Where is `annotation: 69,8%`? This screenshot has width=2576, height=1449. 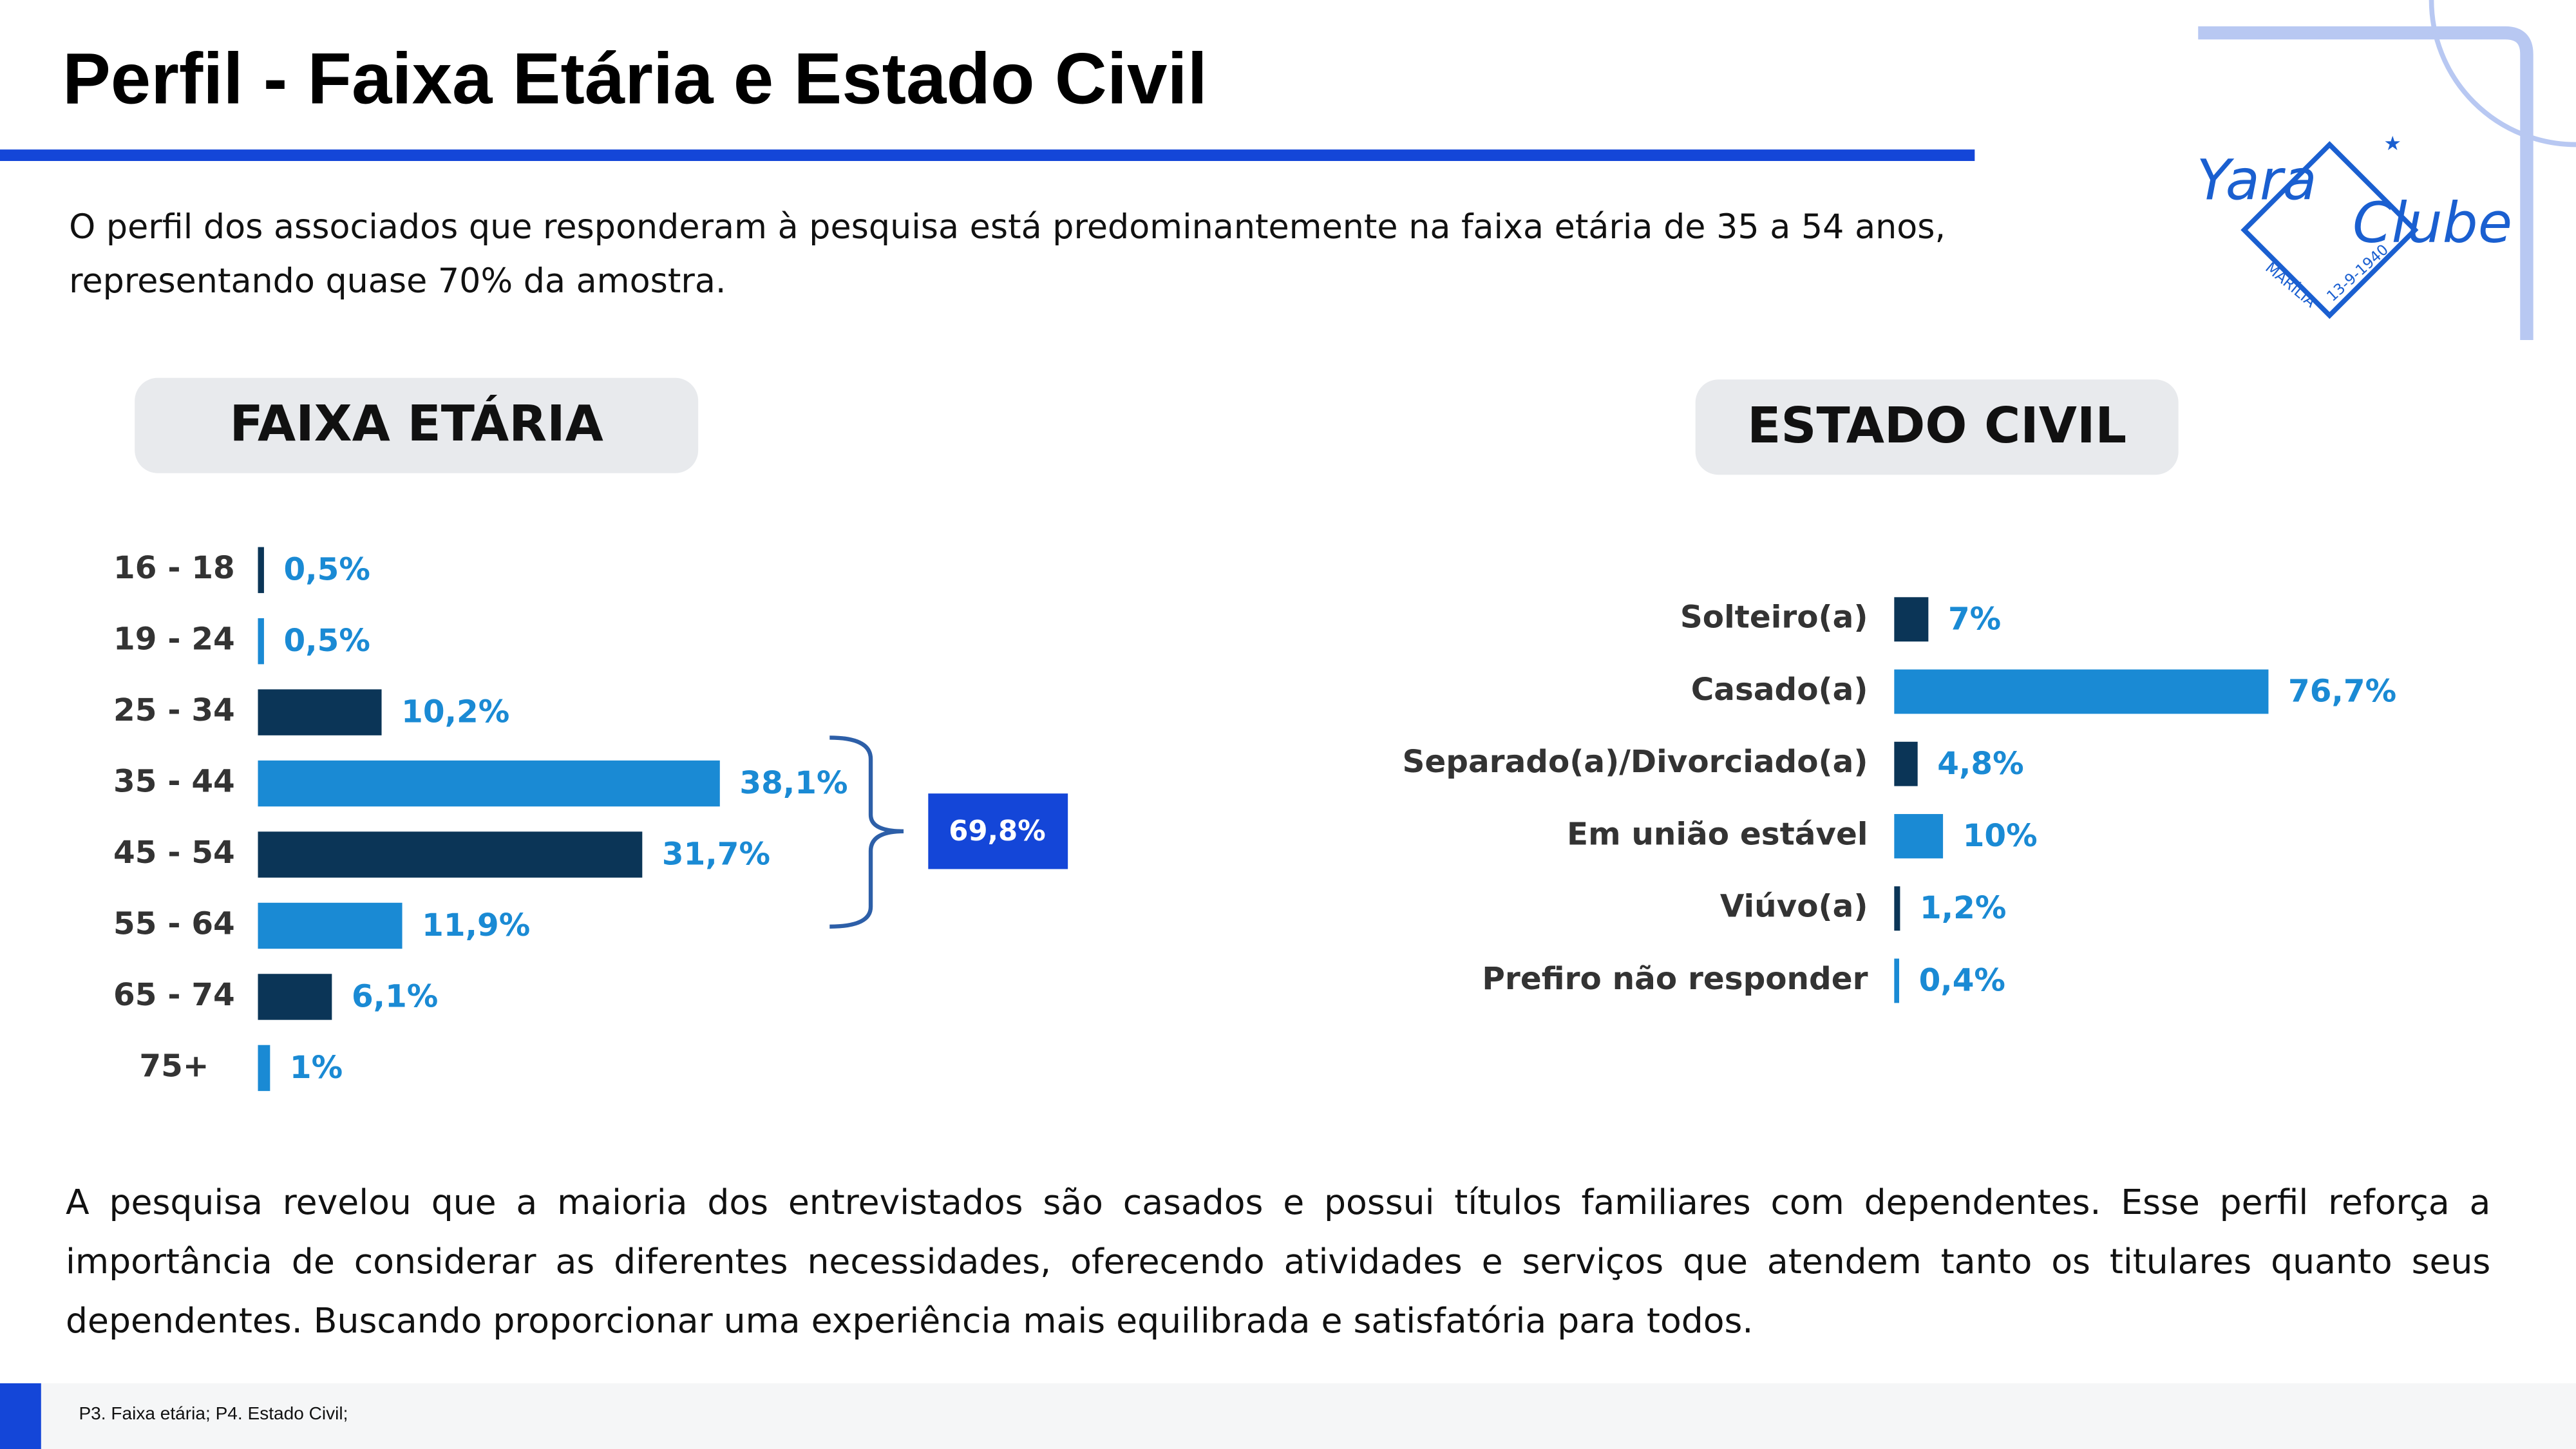
annotation: 69,8% is located at coordinates (997, 831).